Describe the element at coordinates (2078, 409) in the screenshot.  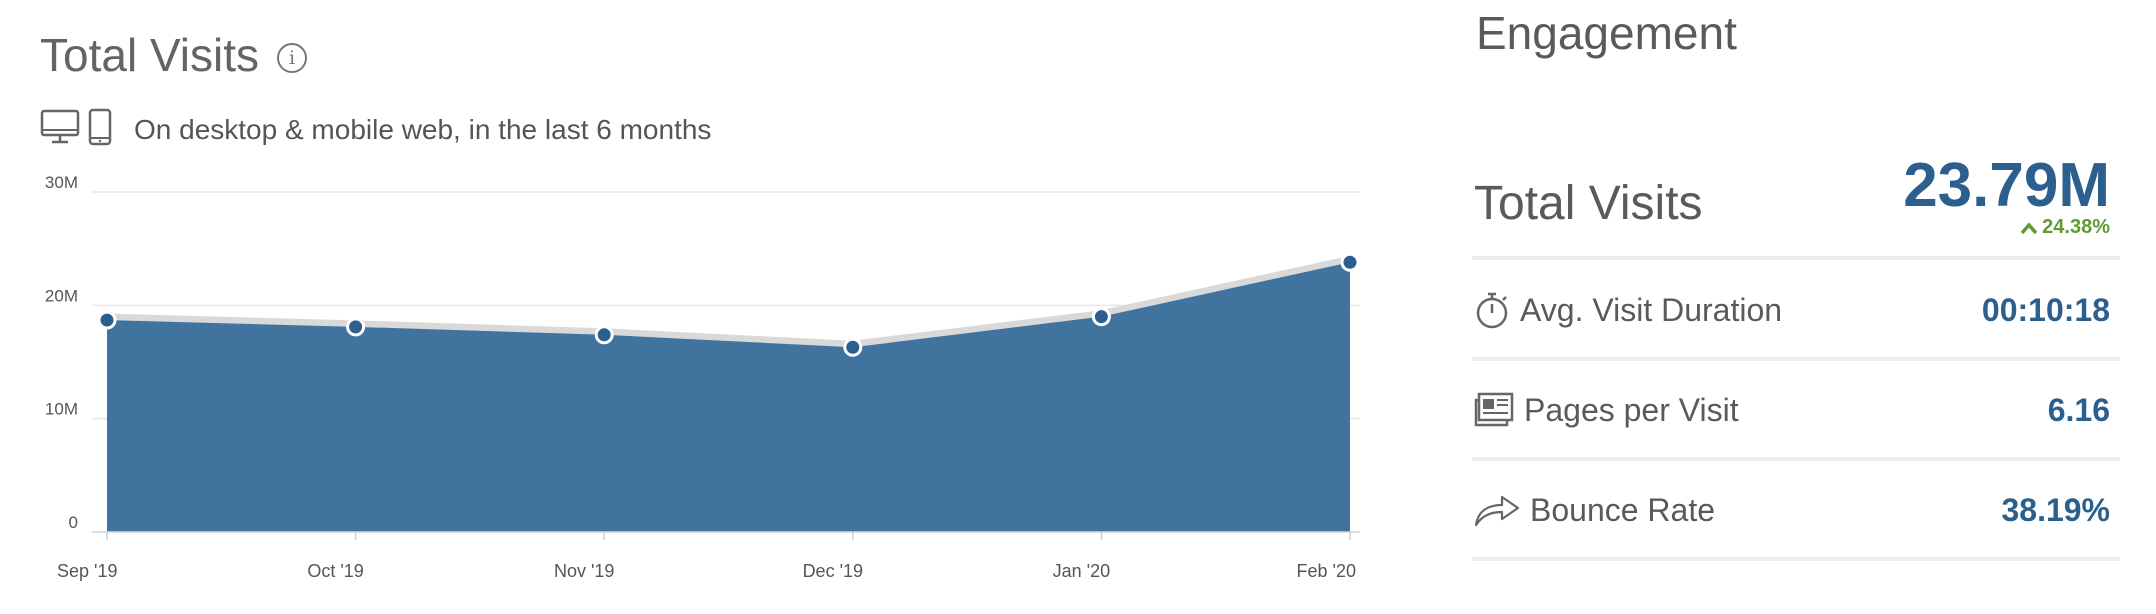
I see `metric-value: 6.16` at that location.